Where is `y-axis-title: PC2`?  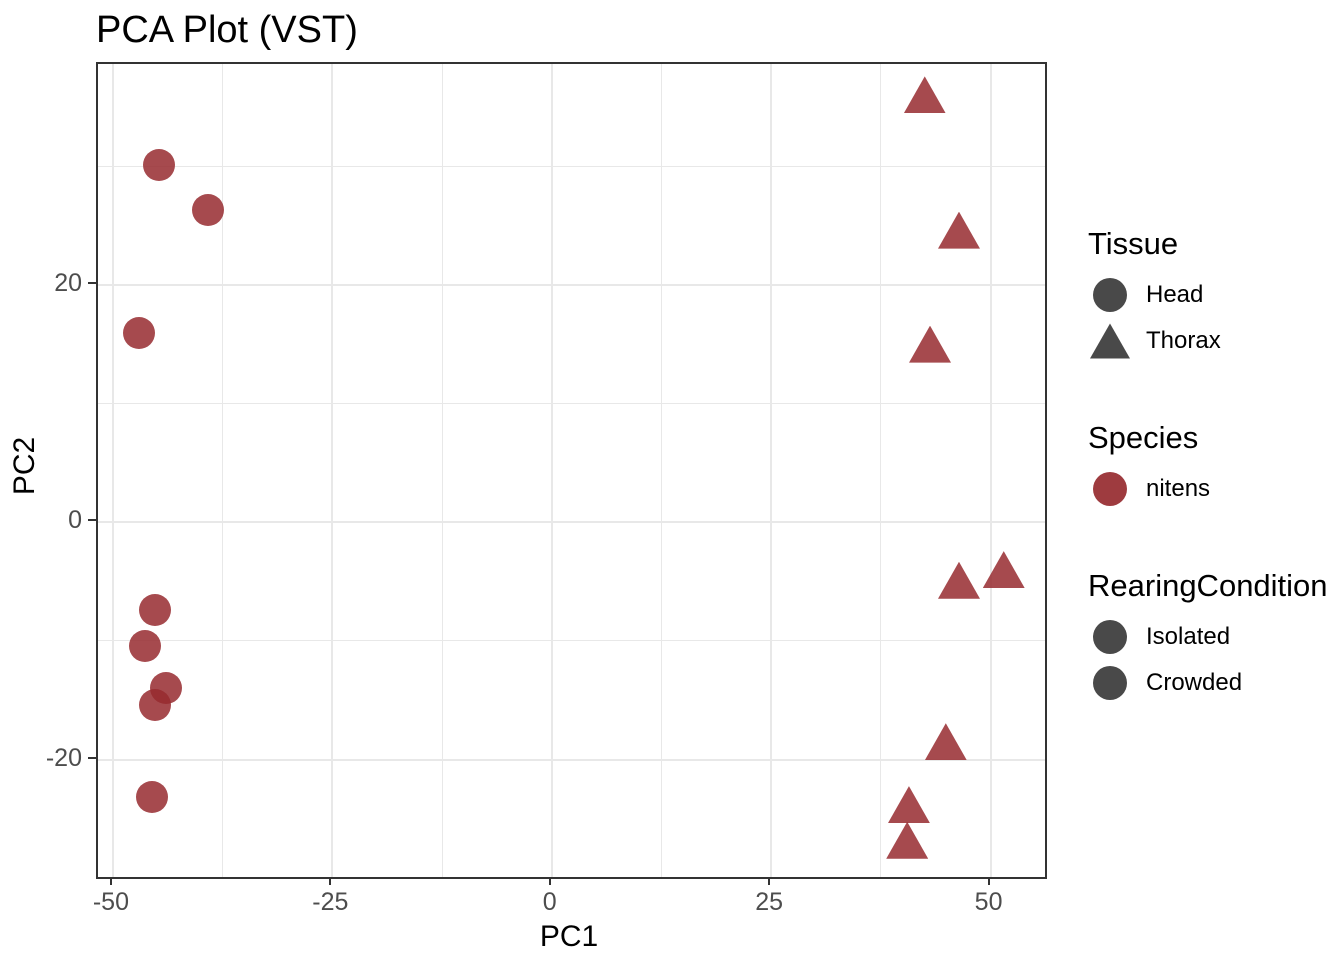 y-axis-title: PC2 is located at coordinates (24, 466).